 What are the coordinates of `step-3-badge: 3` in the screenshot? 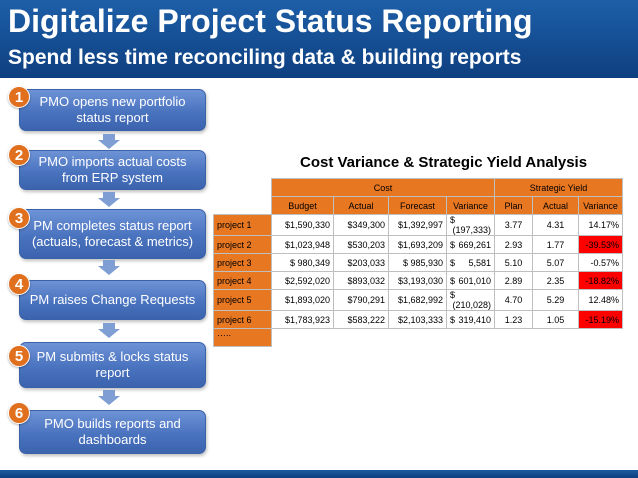 It's located at (19, 218).